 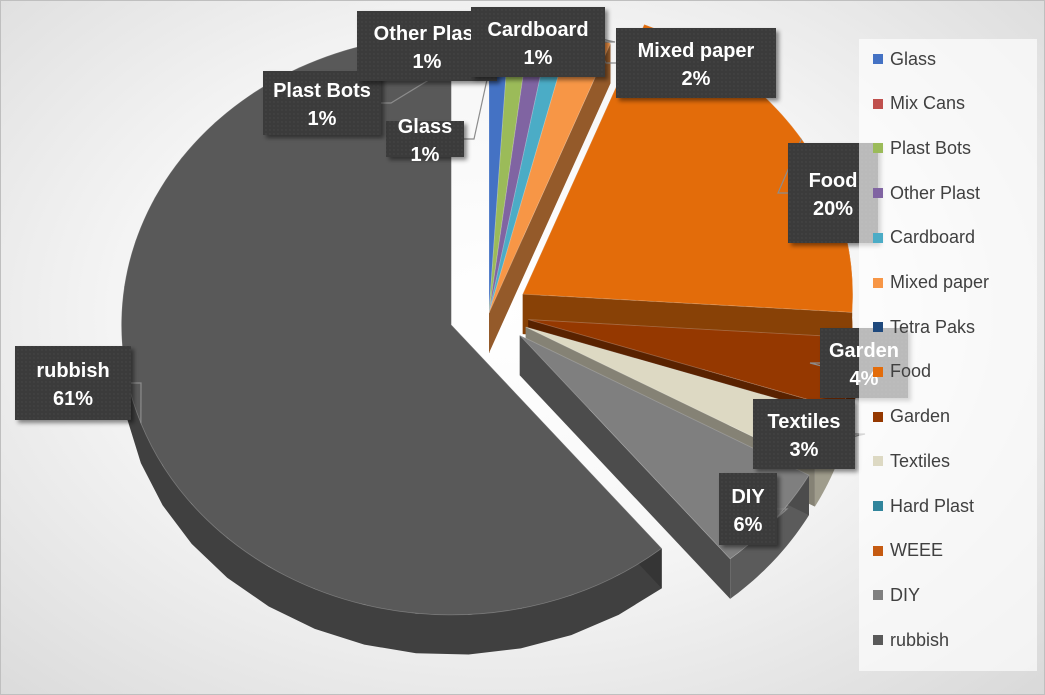 What do you see at coordinates (935, 192) in the screenshot?
I see `legend-label: Other Plast` at bounding box center [935, 192].